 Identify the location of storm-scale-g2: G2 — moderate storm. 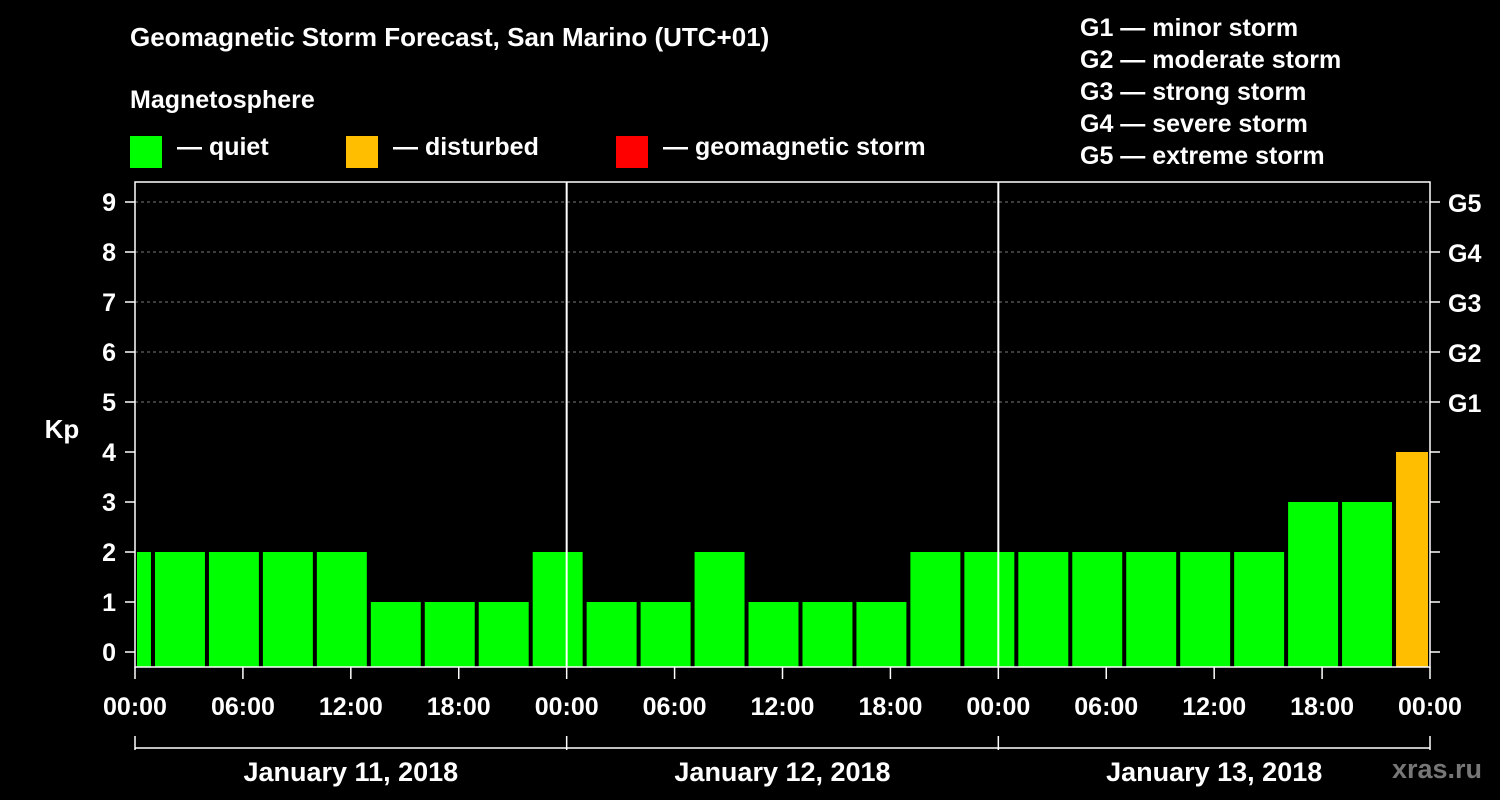
(1211, 60).